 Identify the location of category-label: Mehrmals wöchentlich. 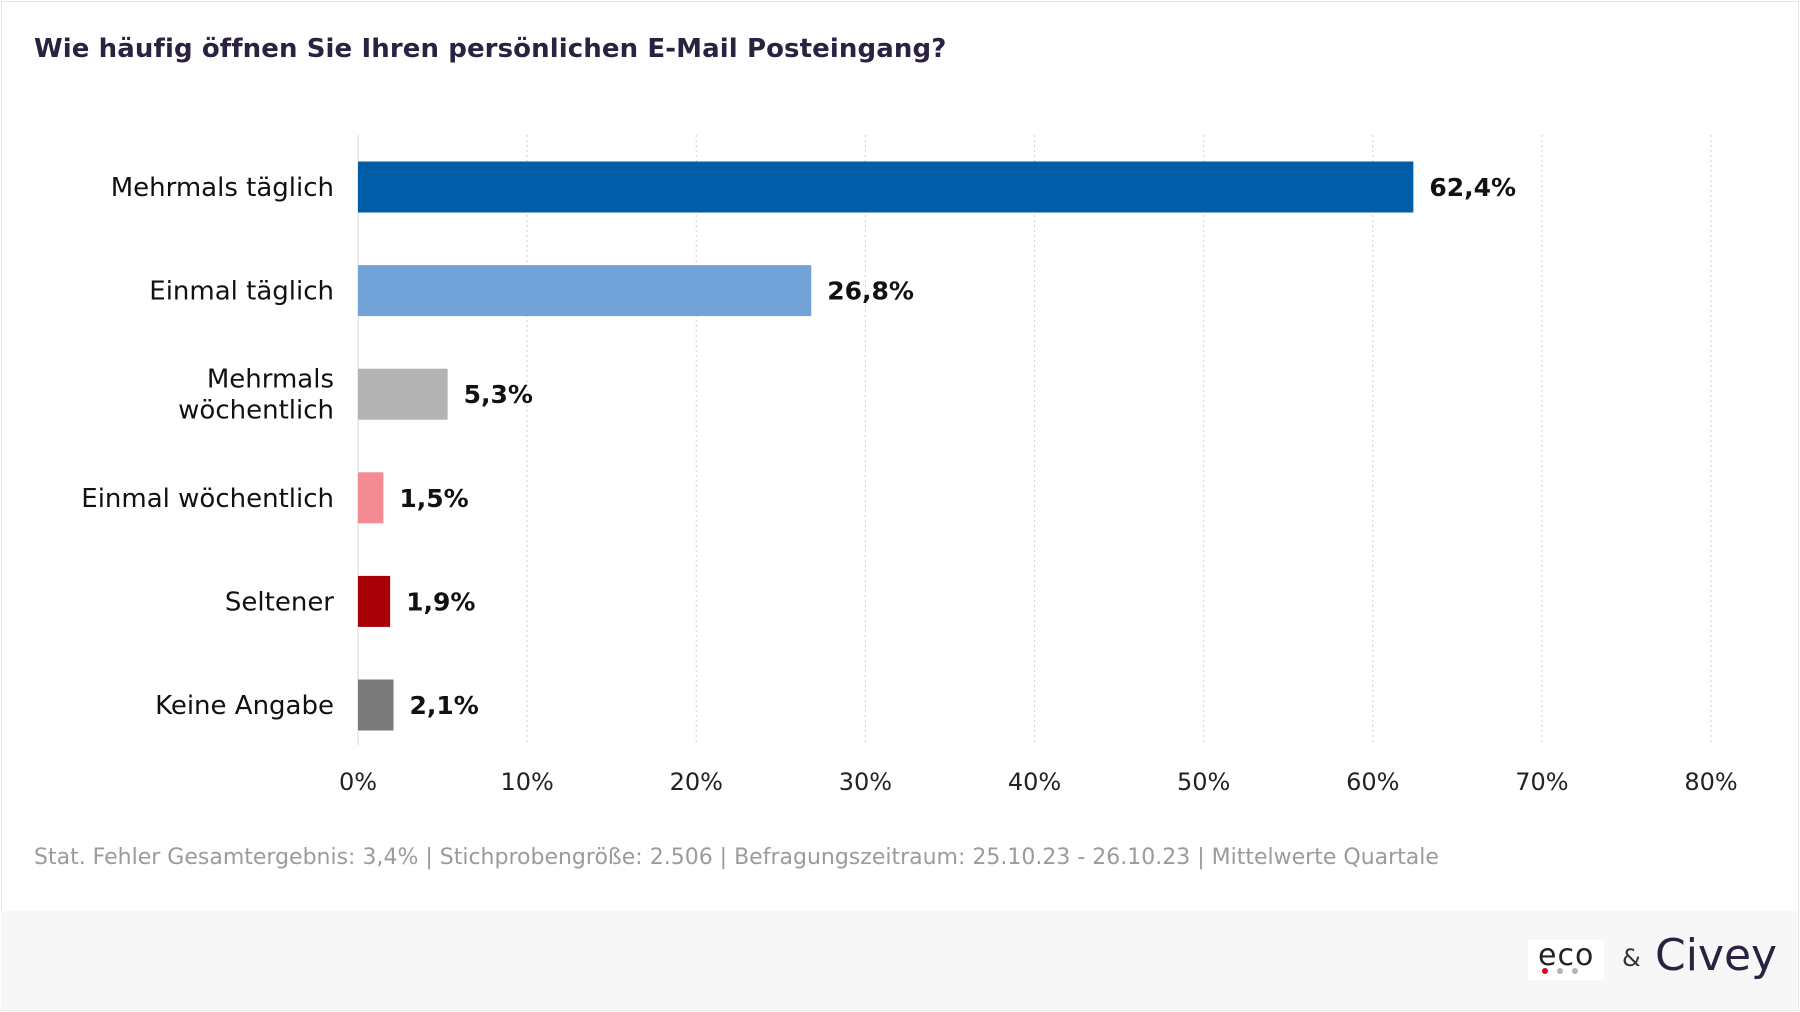
(256, 395).